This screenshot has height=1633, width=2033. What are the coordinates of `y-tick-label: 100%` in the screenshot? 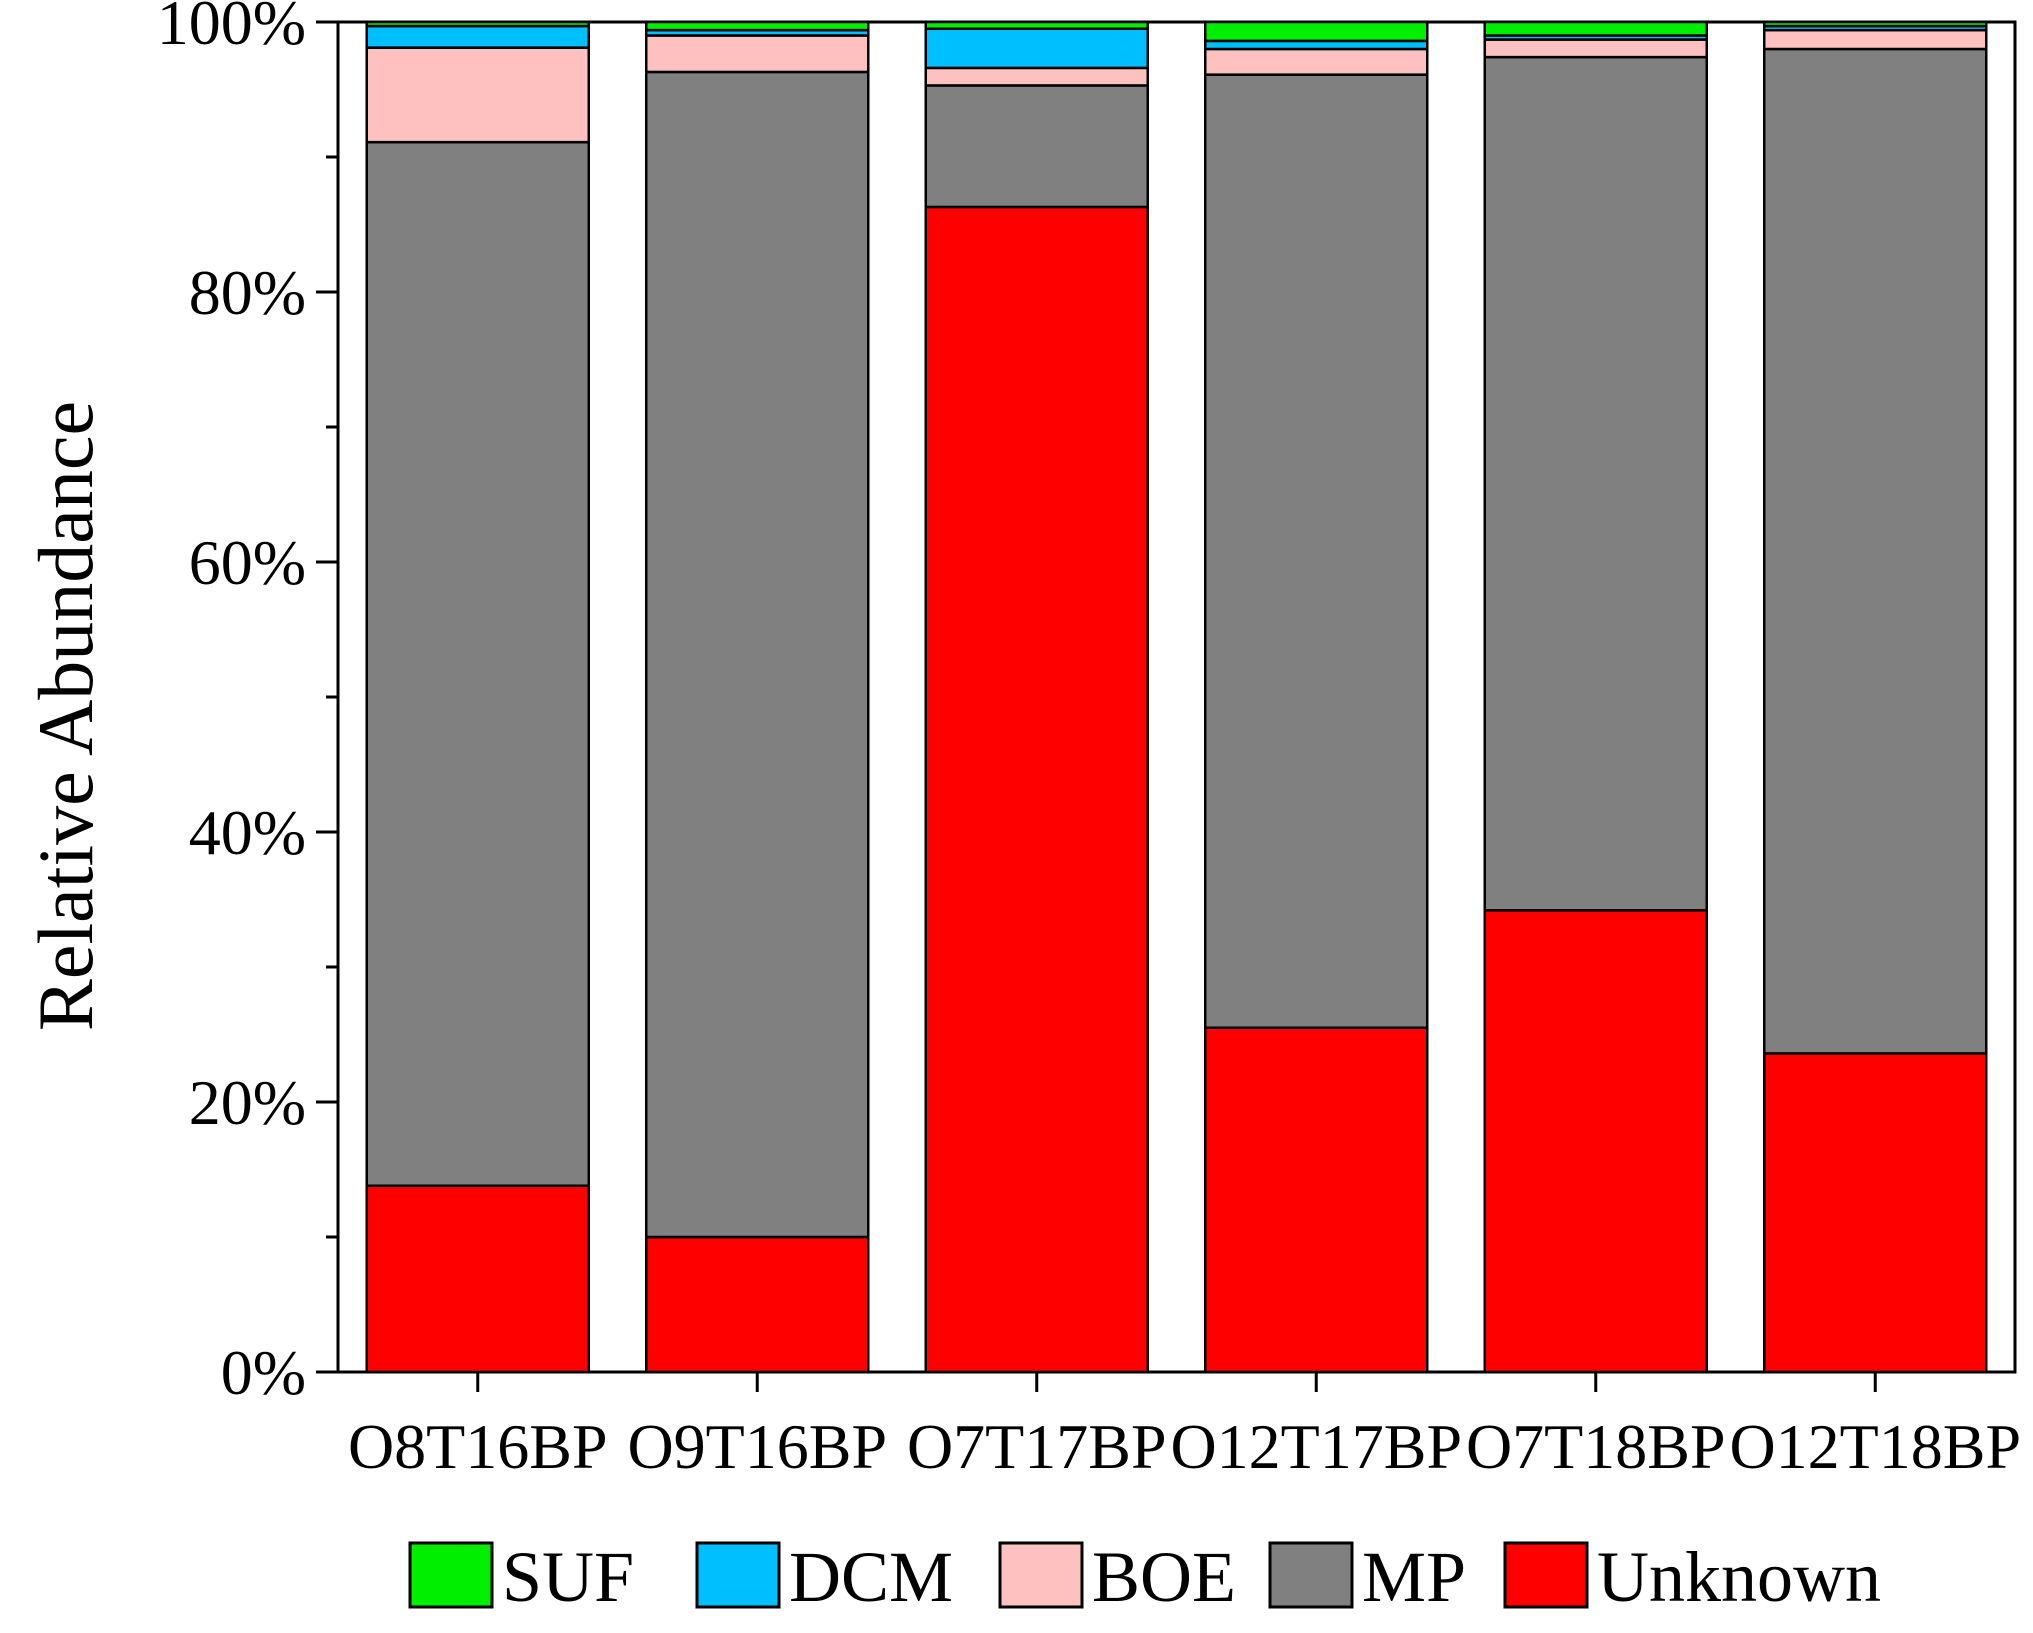 It's located at (231, 29).